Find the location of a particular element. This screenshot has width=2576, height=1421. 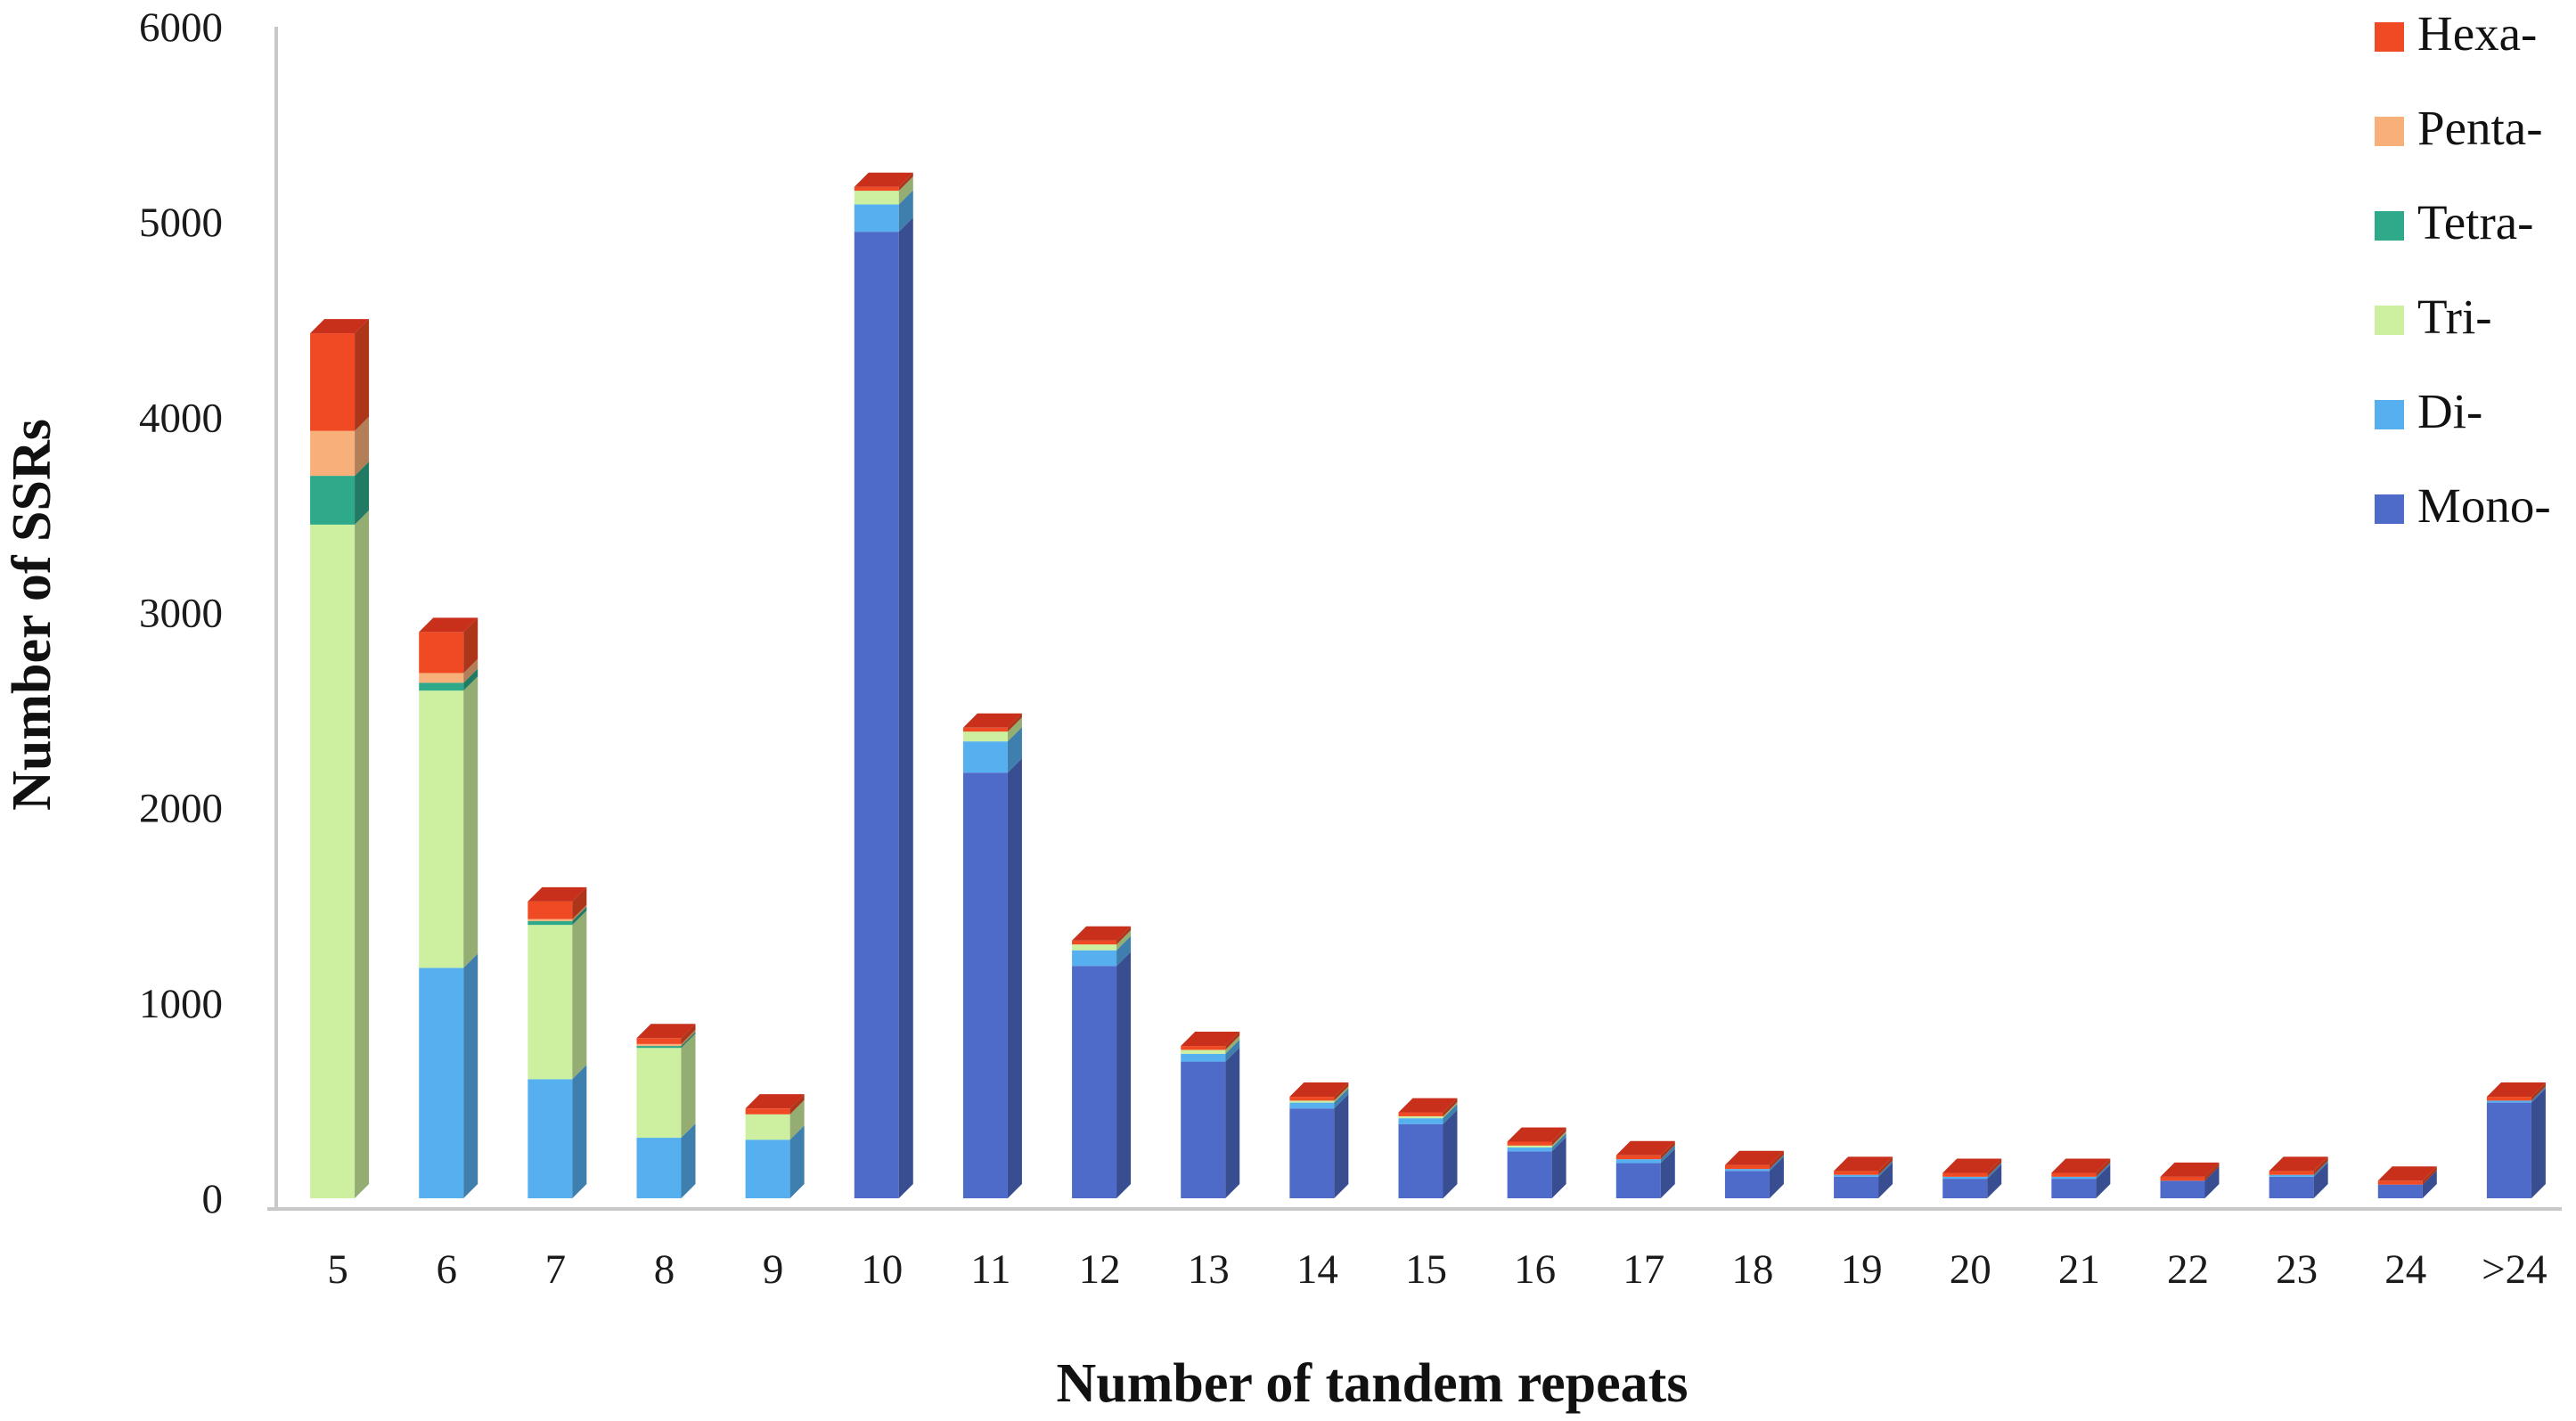

legend-swatch-mono is located at coordinates (2389, 509).